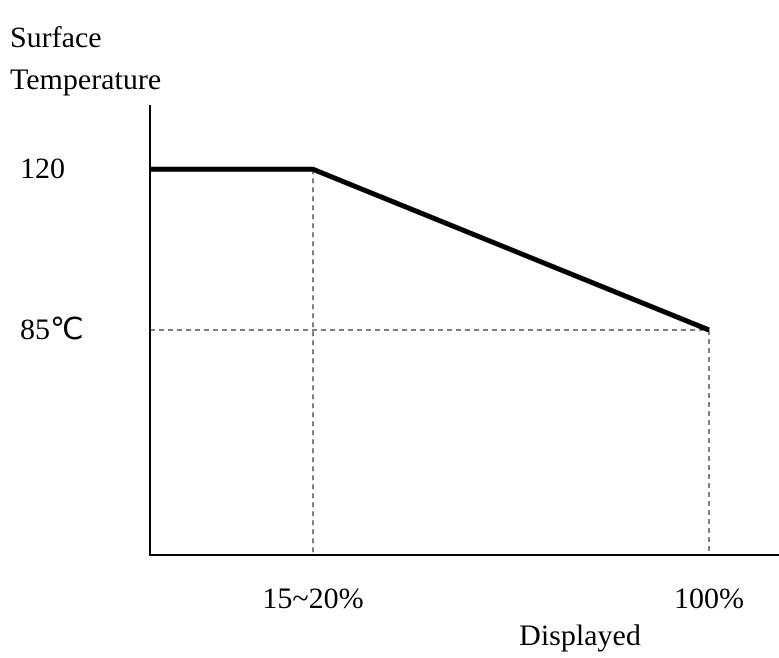  Describe the element at coordinates (312, 598) in the screenshot. I see `x-tick-label: 15~20%` at that location.